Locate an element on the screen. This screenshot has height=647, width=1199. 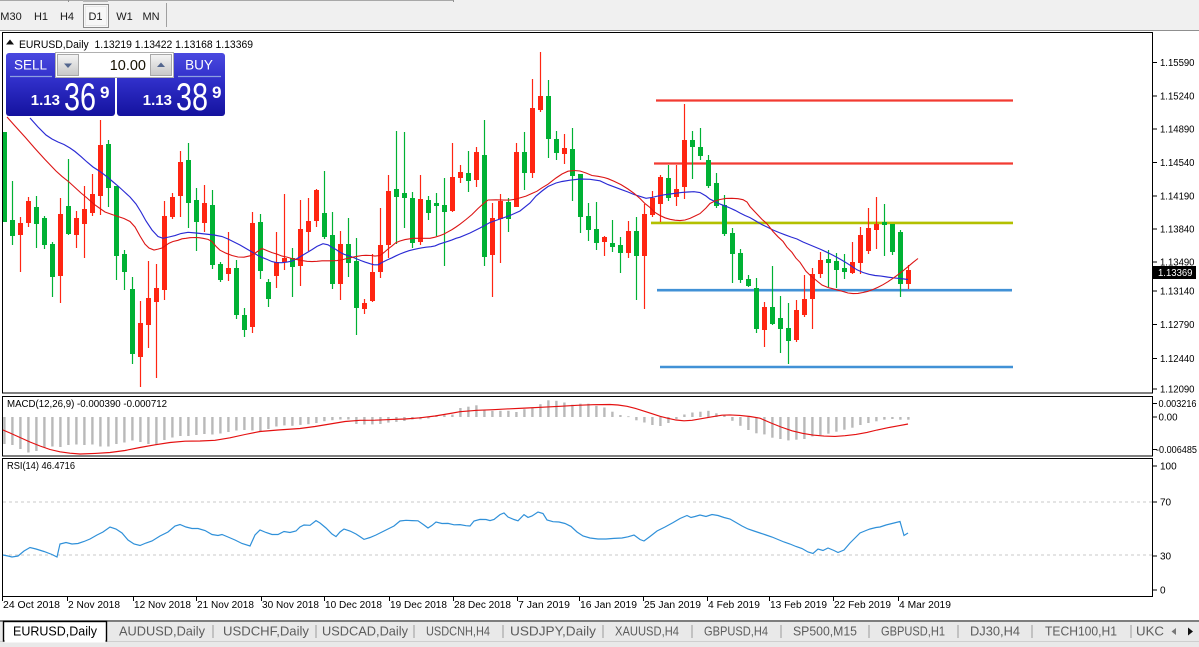
svg-text: 1.14890 is located at coordinates (1177, 130).